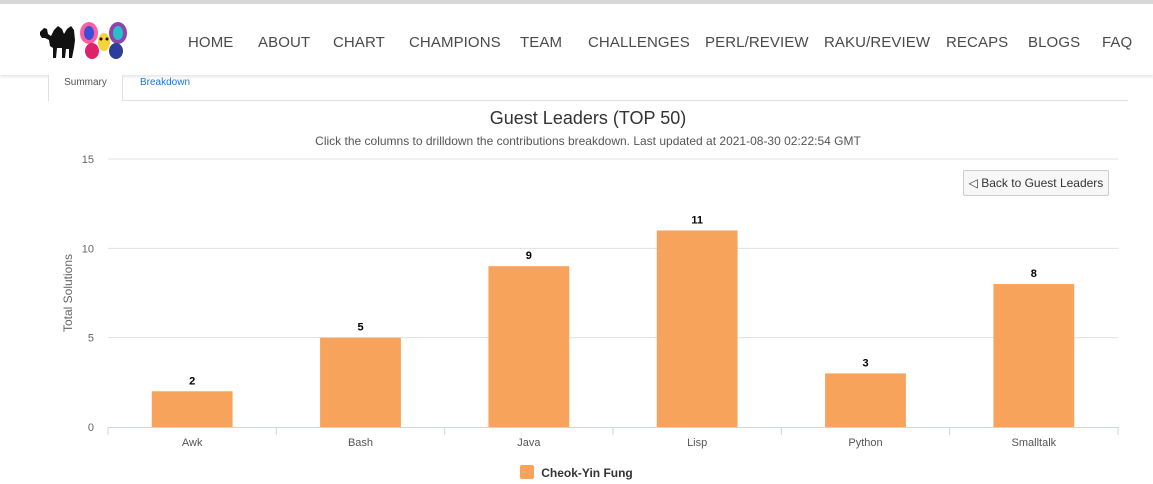 This screenshot has width=1153, height=484. I want to click on bar-awk, so click(192, 409).